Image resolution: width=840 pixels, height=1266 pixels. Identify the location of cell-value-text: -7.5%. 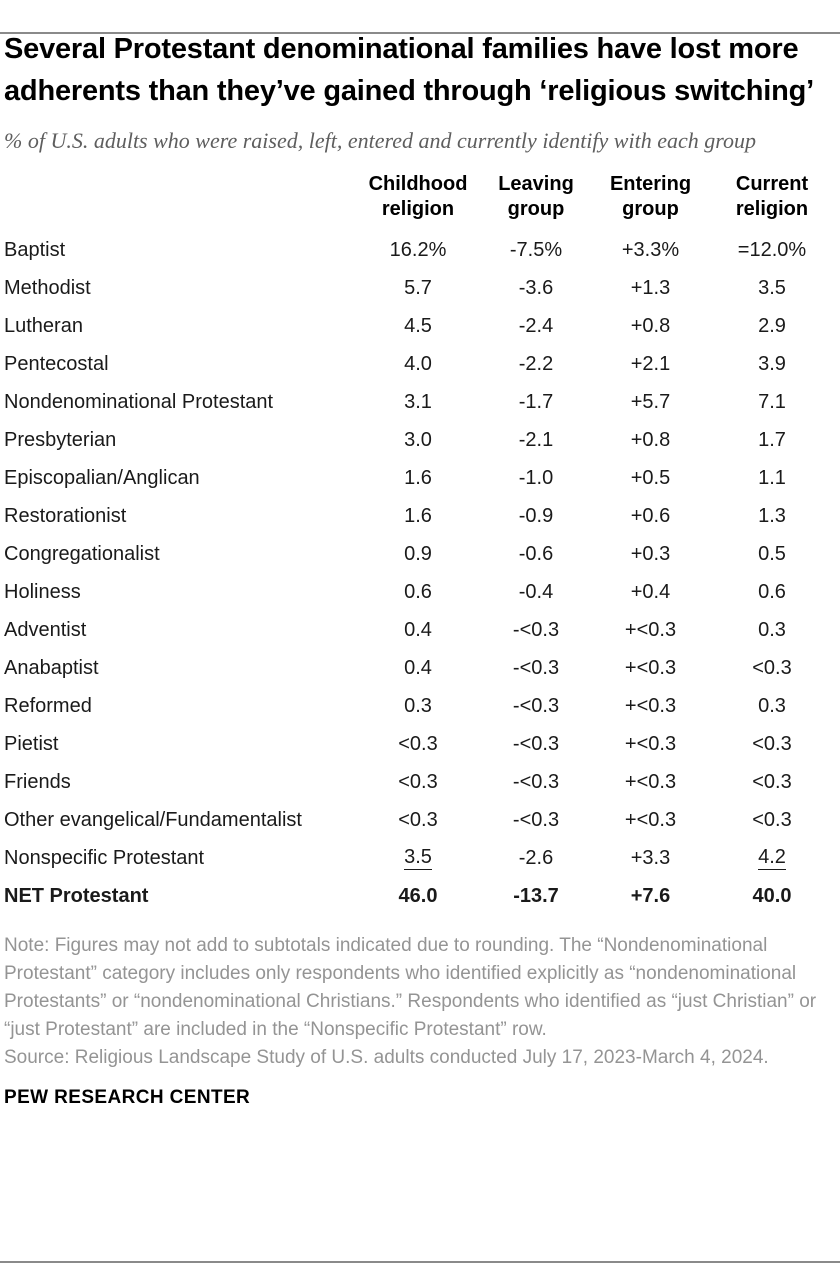
(536, 249).